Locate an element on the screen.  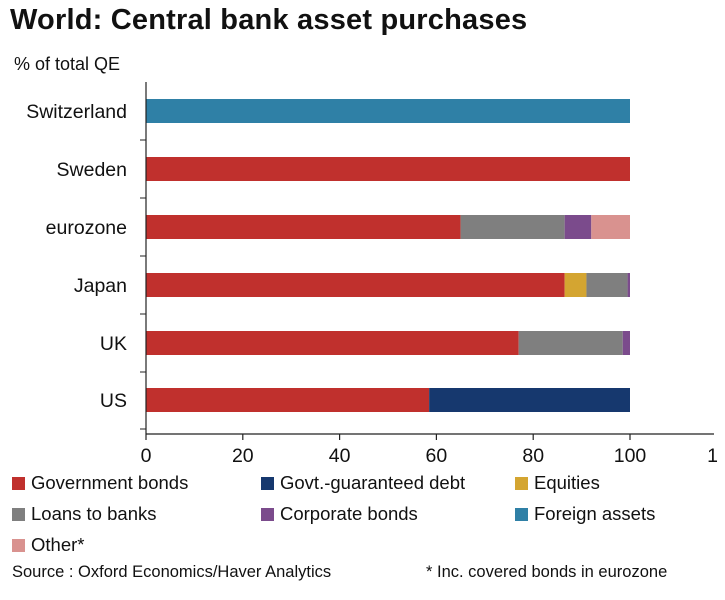
category-label: UK is located at coordinates (113, 344).